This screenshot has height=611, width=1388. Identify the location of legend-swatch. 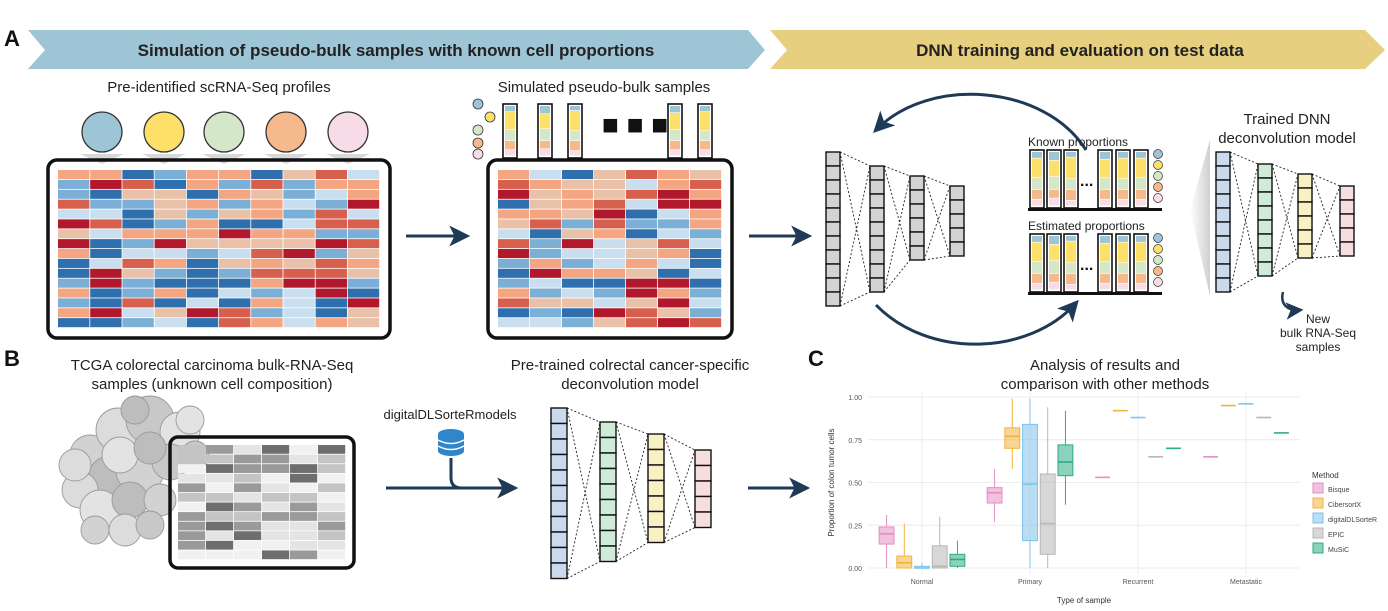
(1318, 503).